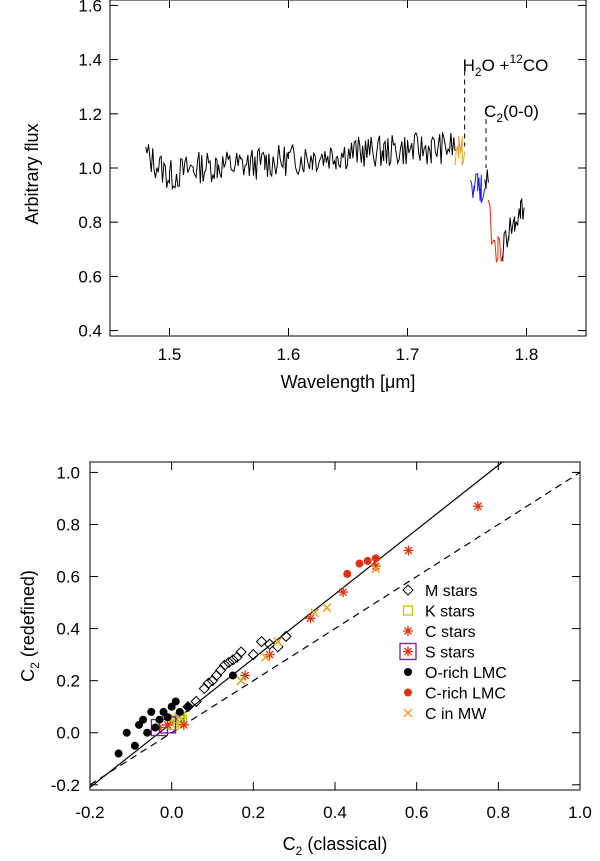 The width and height of the screenshot is (600, 861). What do you see at coordinates (451, 591) in the screenshot?
I see `legend-label: M stars` at bounding box center [451, 591].